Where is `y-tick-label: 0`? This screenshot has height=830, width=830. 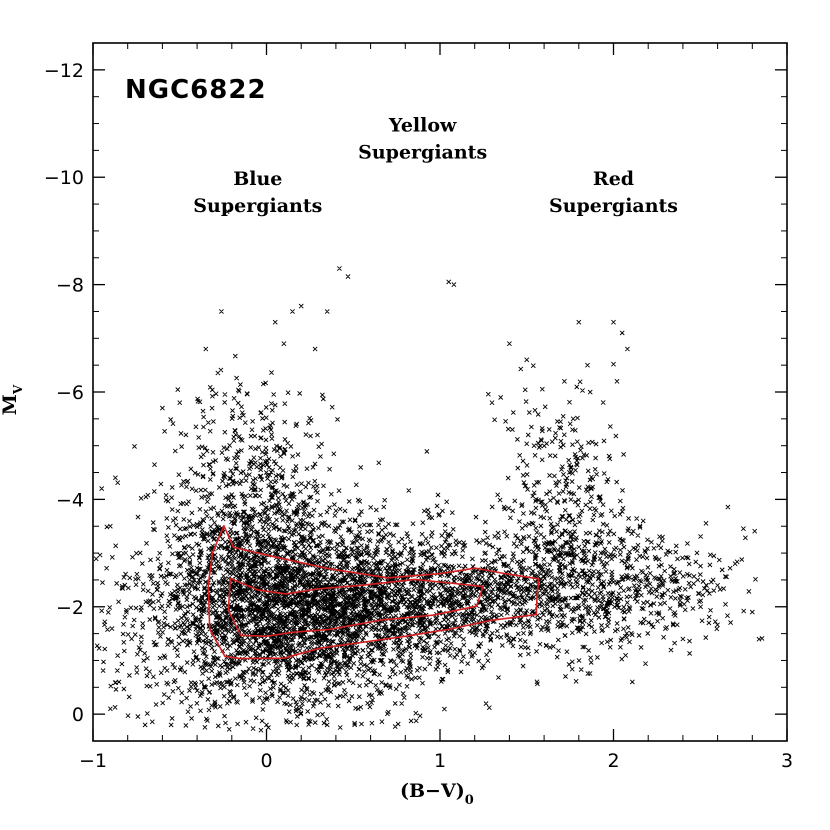
y-tick-label: 0 is located at coordinates (78, 715).